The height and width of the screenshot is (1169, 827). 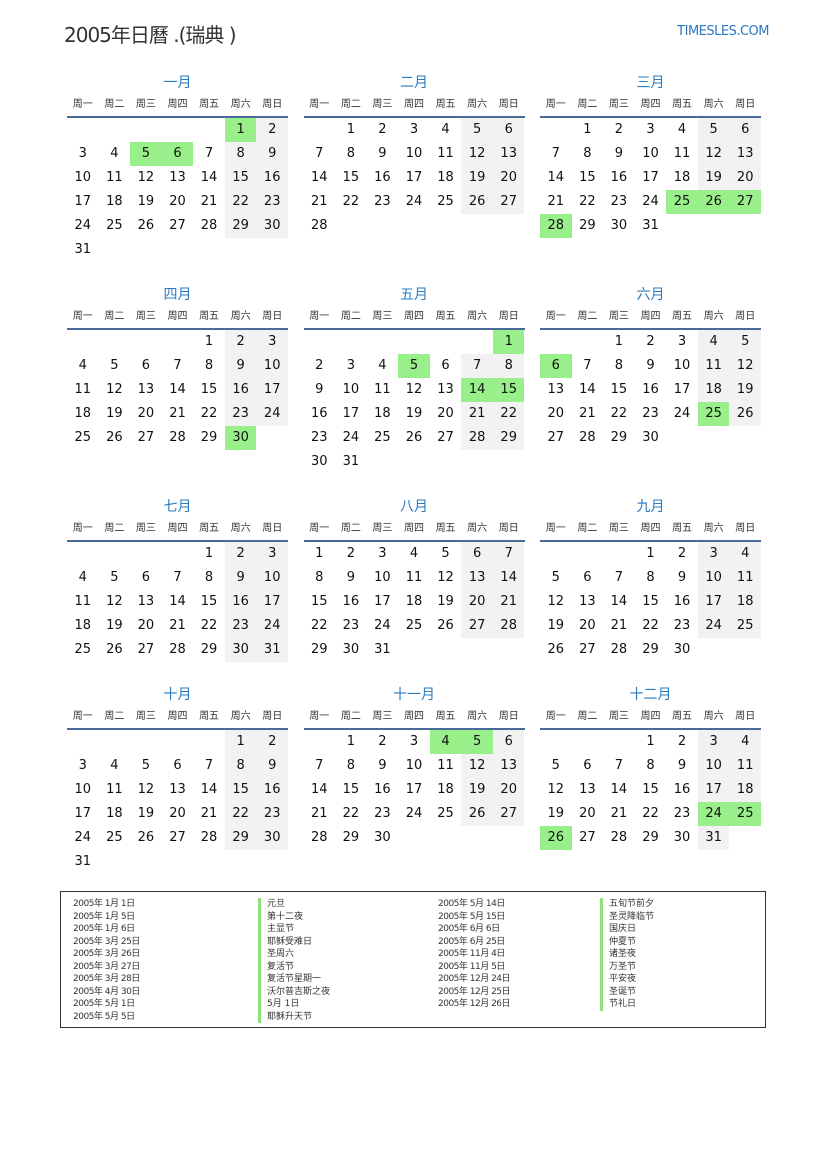 What do you see at coordinates (508, 790) in the screenshot?
I see `day-cell: 20` at bounding box center [508, 790].